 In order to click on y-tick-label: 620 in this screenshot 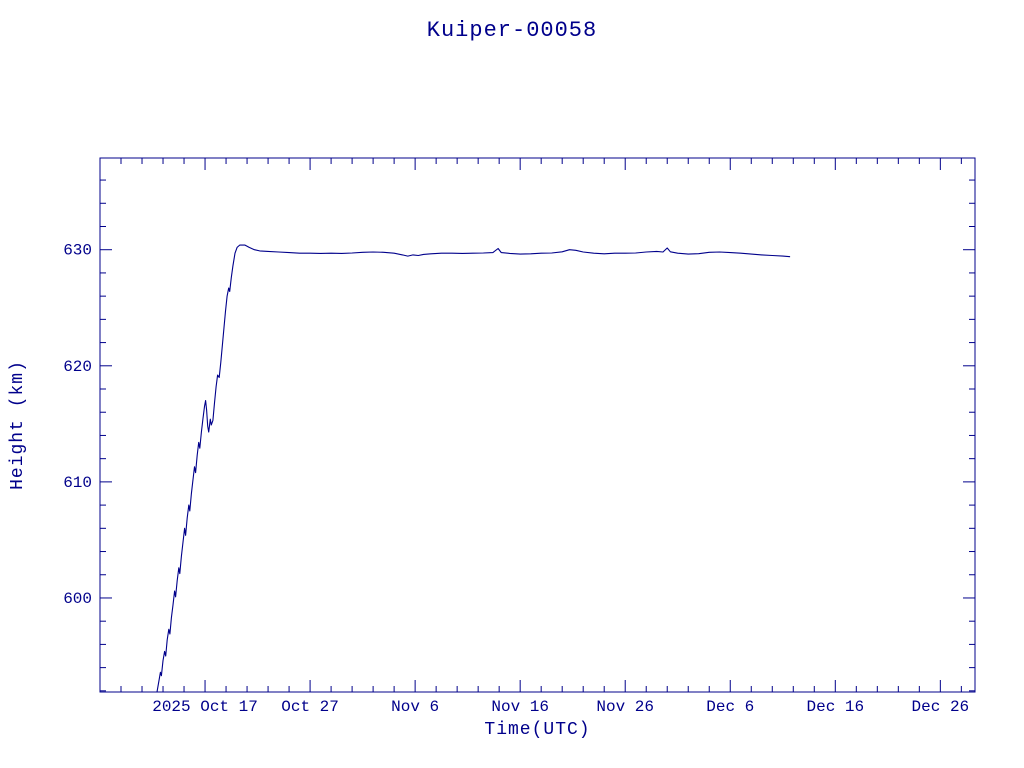, I will do `click(77, 367)`.